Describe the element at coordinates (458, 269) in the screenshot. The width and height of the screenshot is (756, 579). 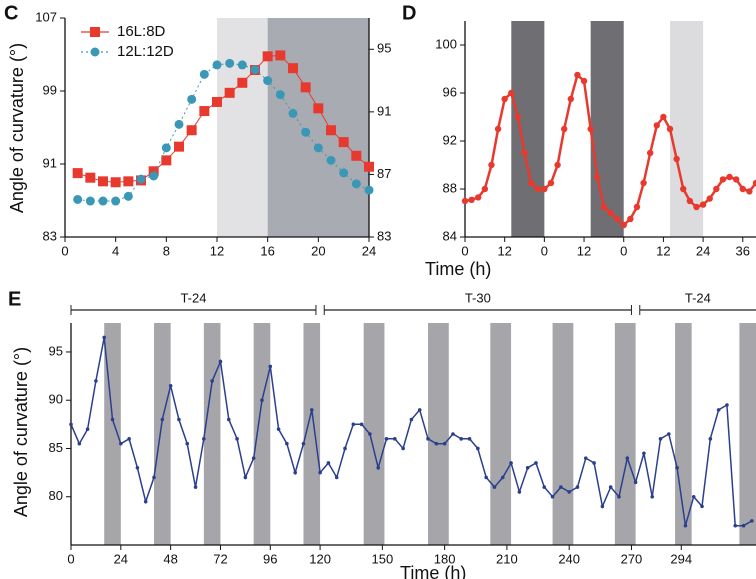
I see `x-axis-label: Time (h)` at that location.